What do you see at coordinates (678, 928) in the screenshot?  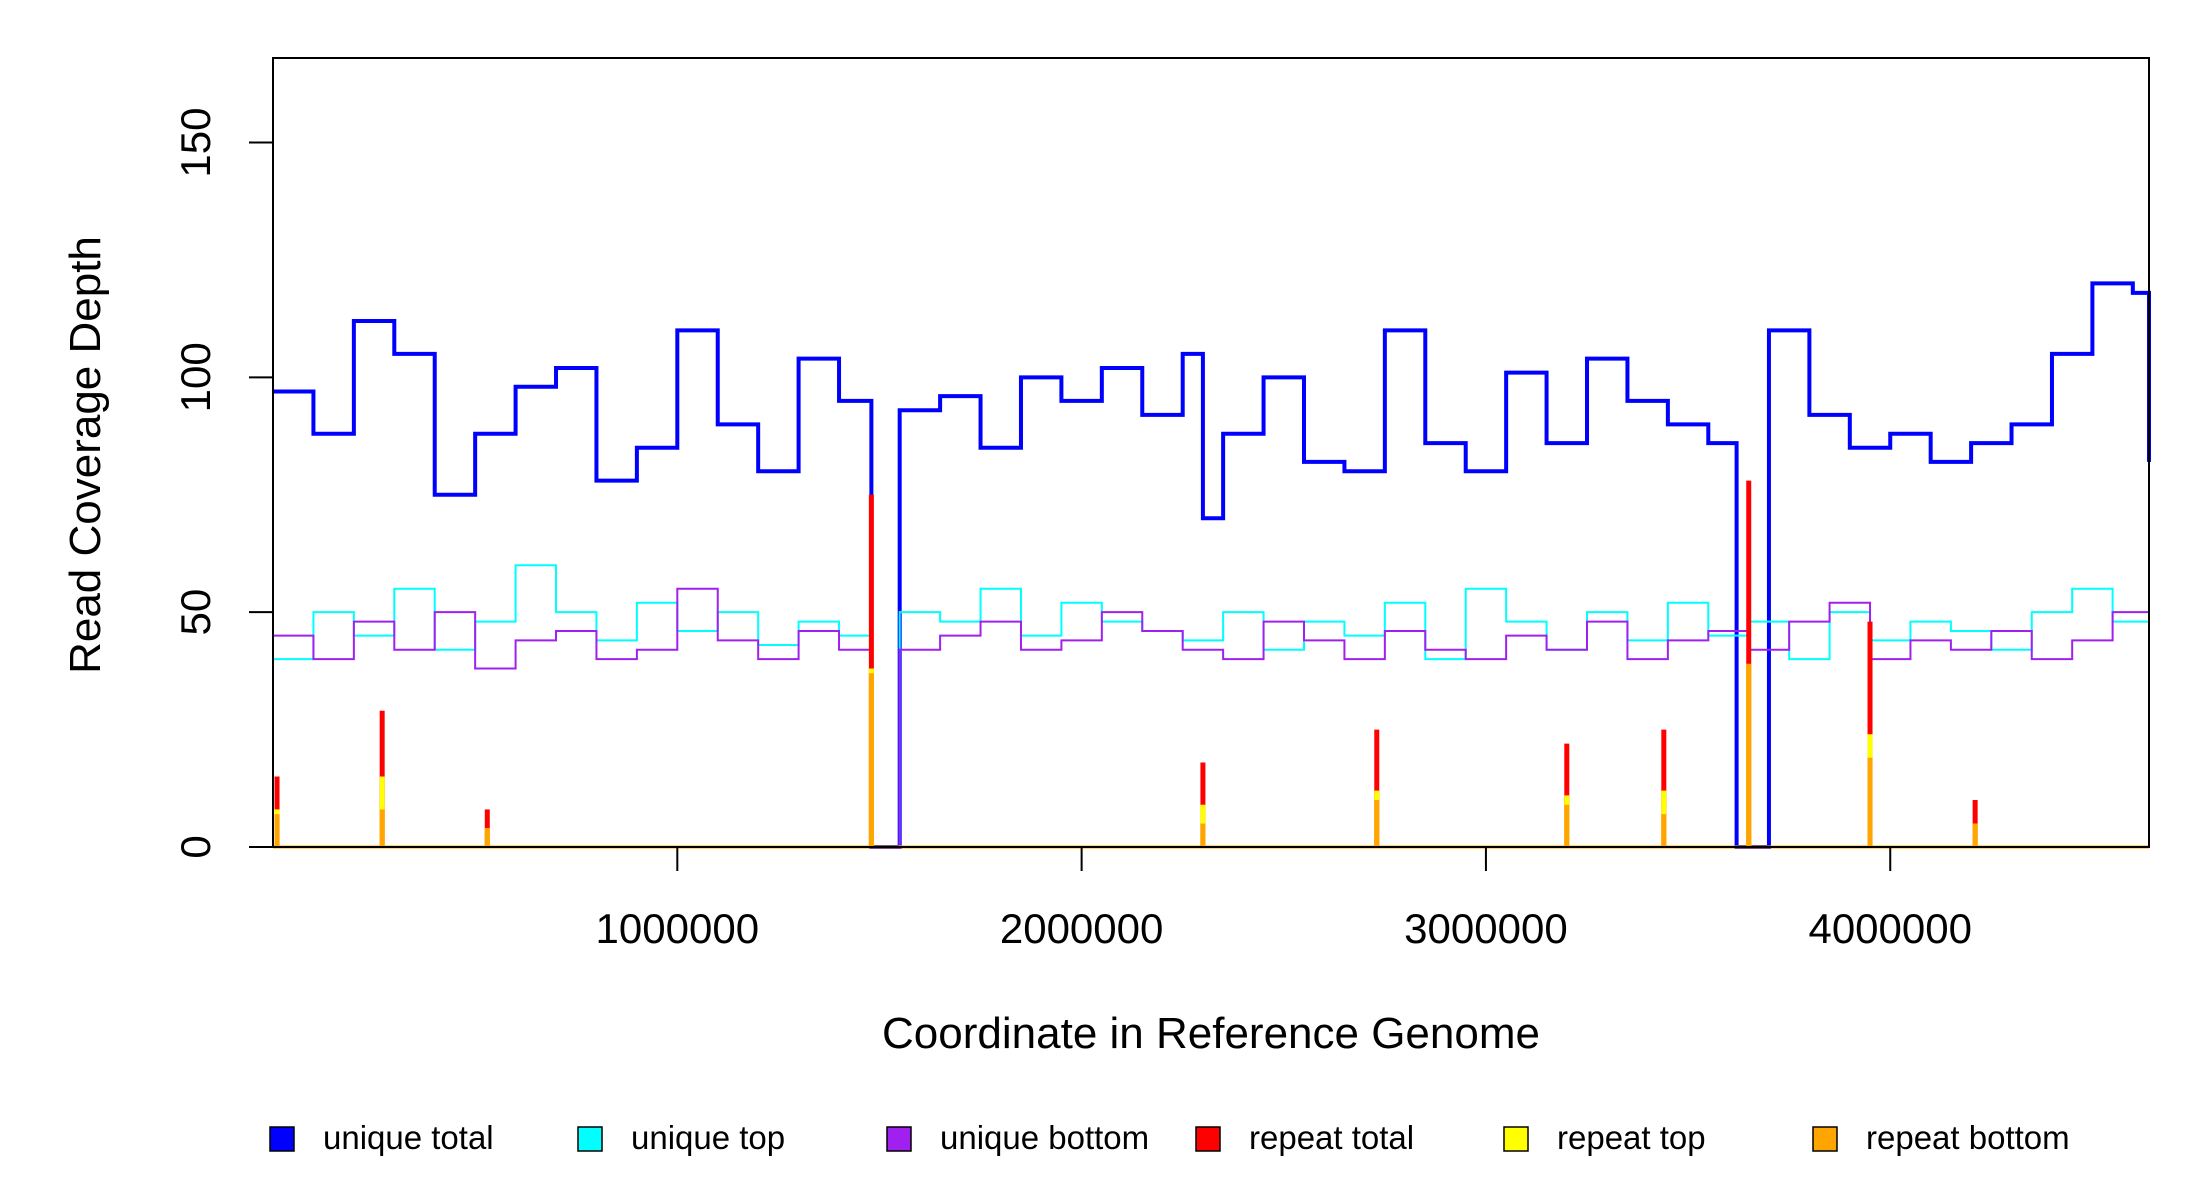 I see `x-tick-label: 1000000` at bounding box center [678, 928].